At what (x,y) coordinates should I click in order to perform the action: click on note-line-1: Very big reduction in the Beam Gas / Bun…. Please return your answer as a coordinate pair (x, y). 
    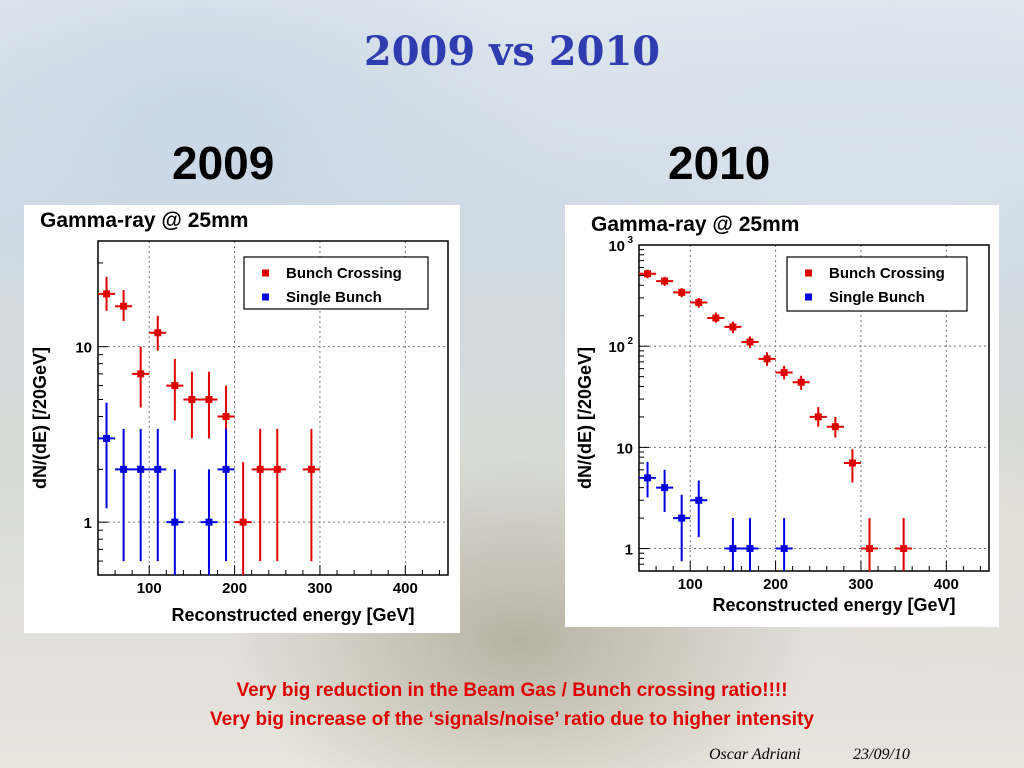
    Looking at the image, I should click on (512, 690).